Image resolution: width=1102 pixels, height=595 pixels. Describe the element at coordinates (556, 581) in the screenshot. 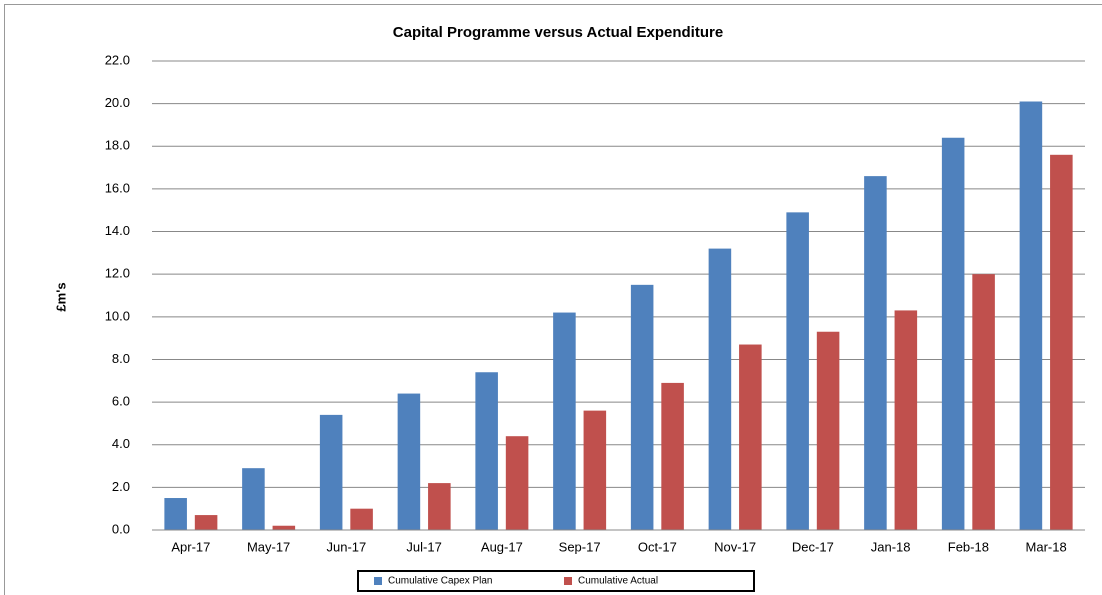

I see `legend-box` at that location.